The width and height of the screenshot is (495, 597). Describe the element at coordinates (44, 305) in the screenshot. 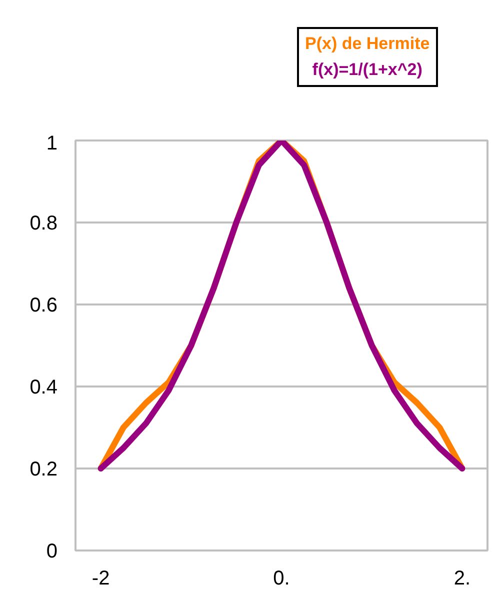

I see `y-tick-label: 0.6` at that location.